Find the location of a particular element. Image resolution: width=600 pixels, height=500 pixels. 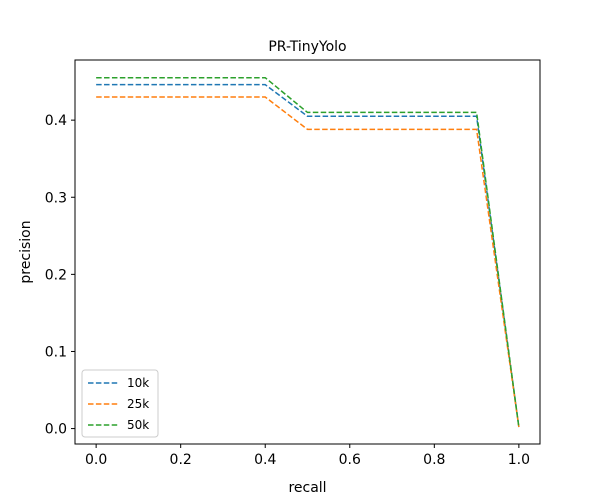

chart-title: PR-TinyYolo is located at coordinates (307, 47).